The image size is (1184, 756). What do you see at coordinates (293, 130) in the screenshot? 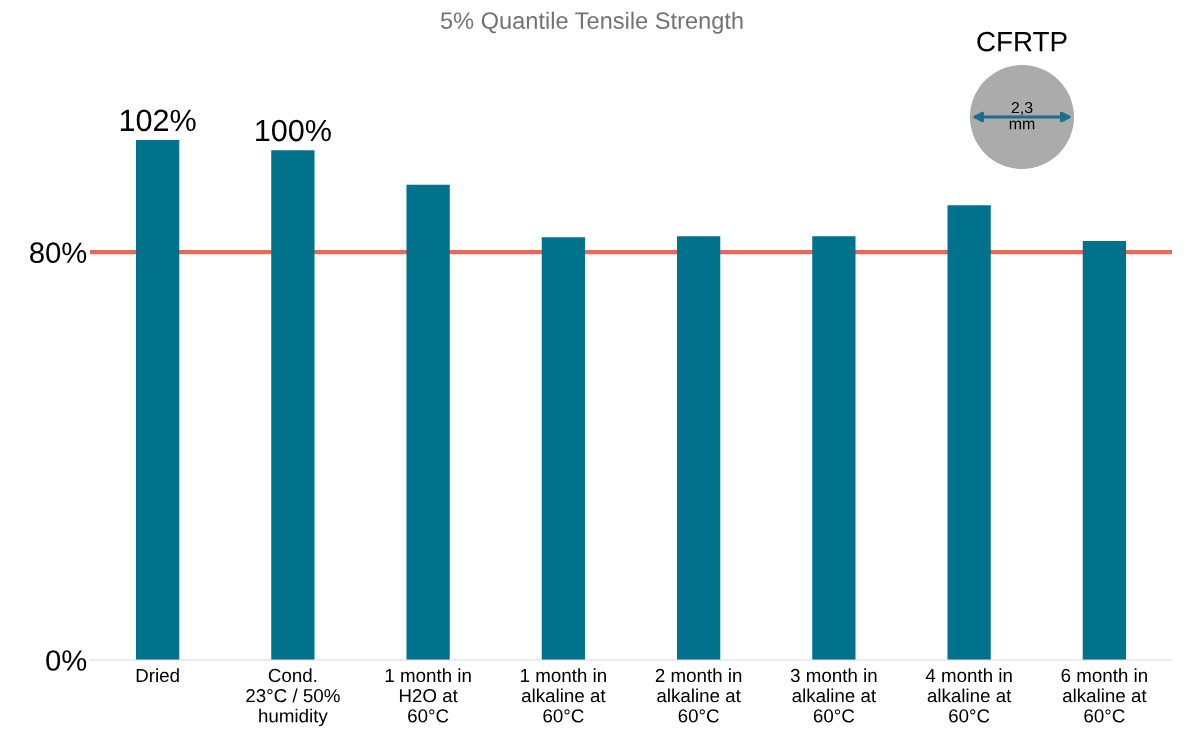
I see `data-label: 100%` at bounding box center [293, 130].